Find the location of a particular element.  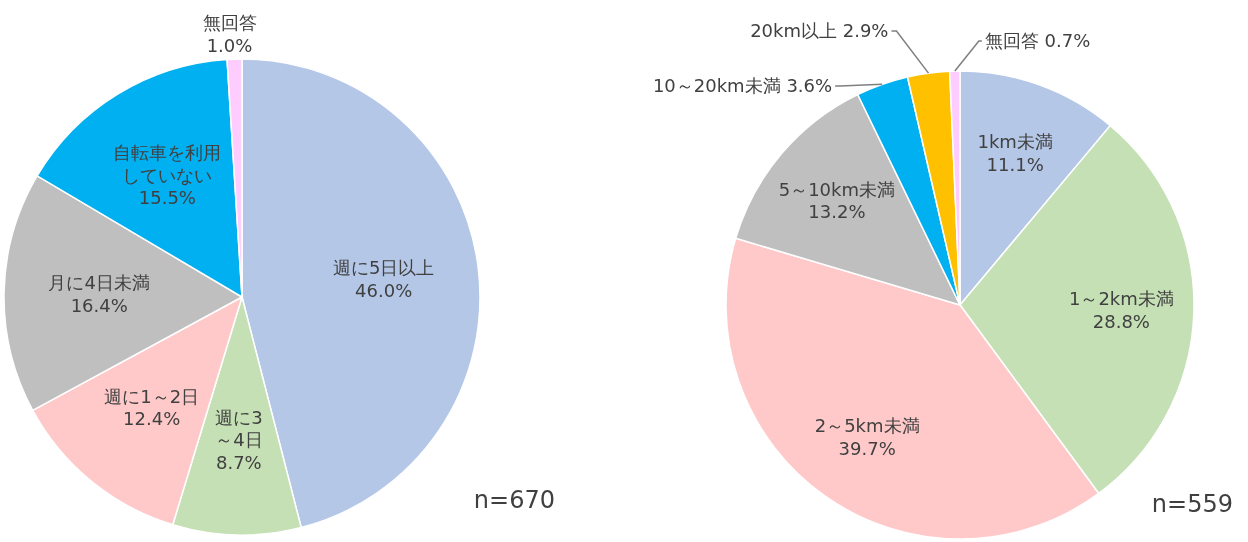

text: n=670 is located at coordinates (514, 499).